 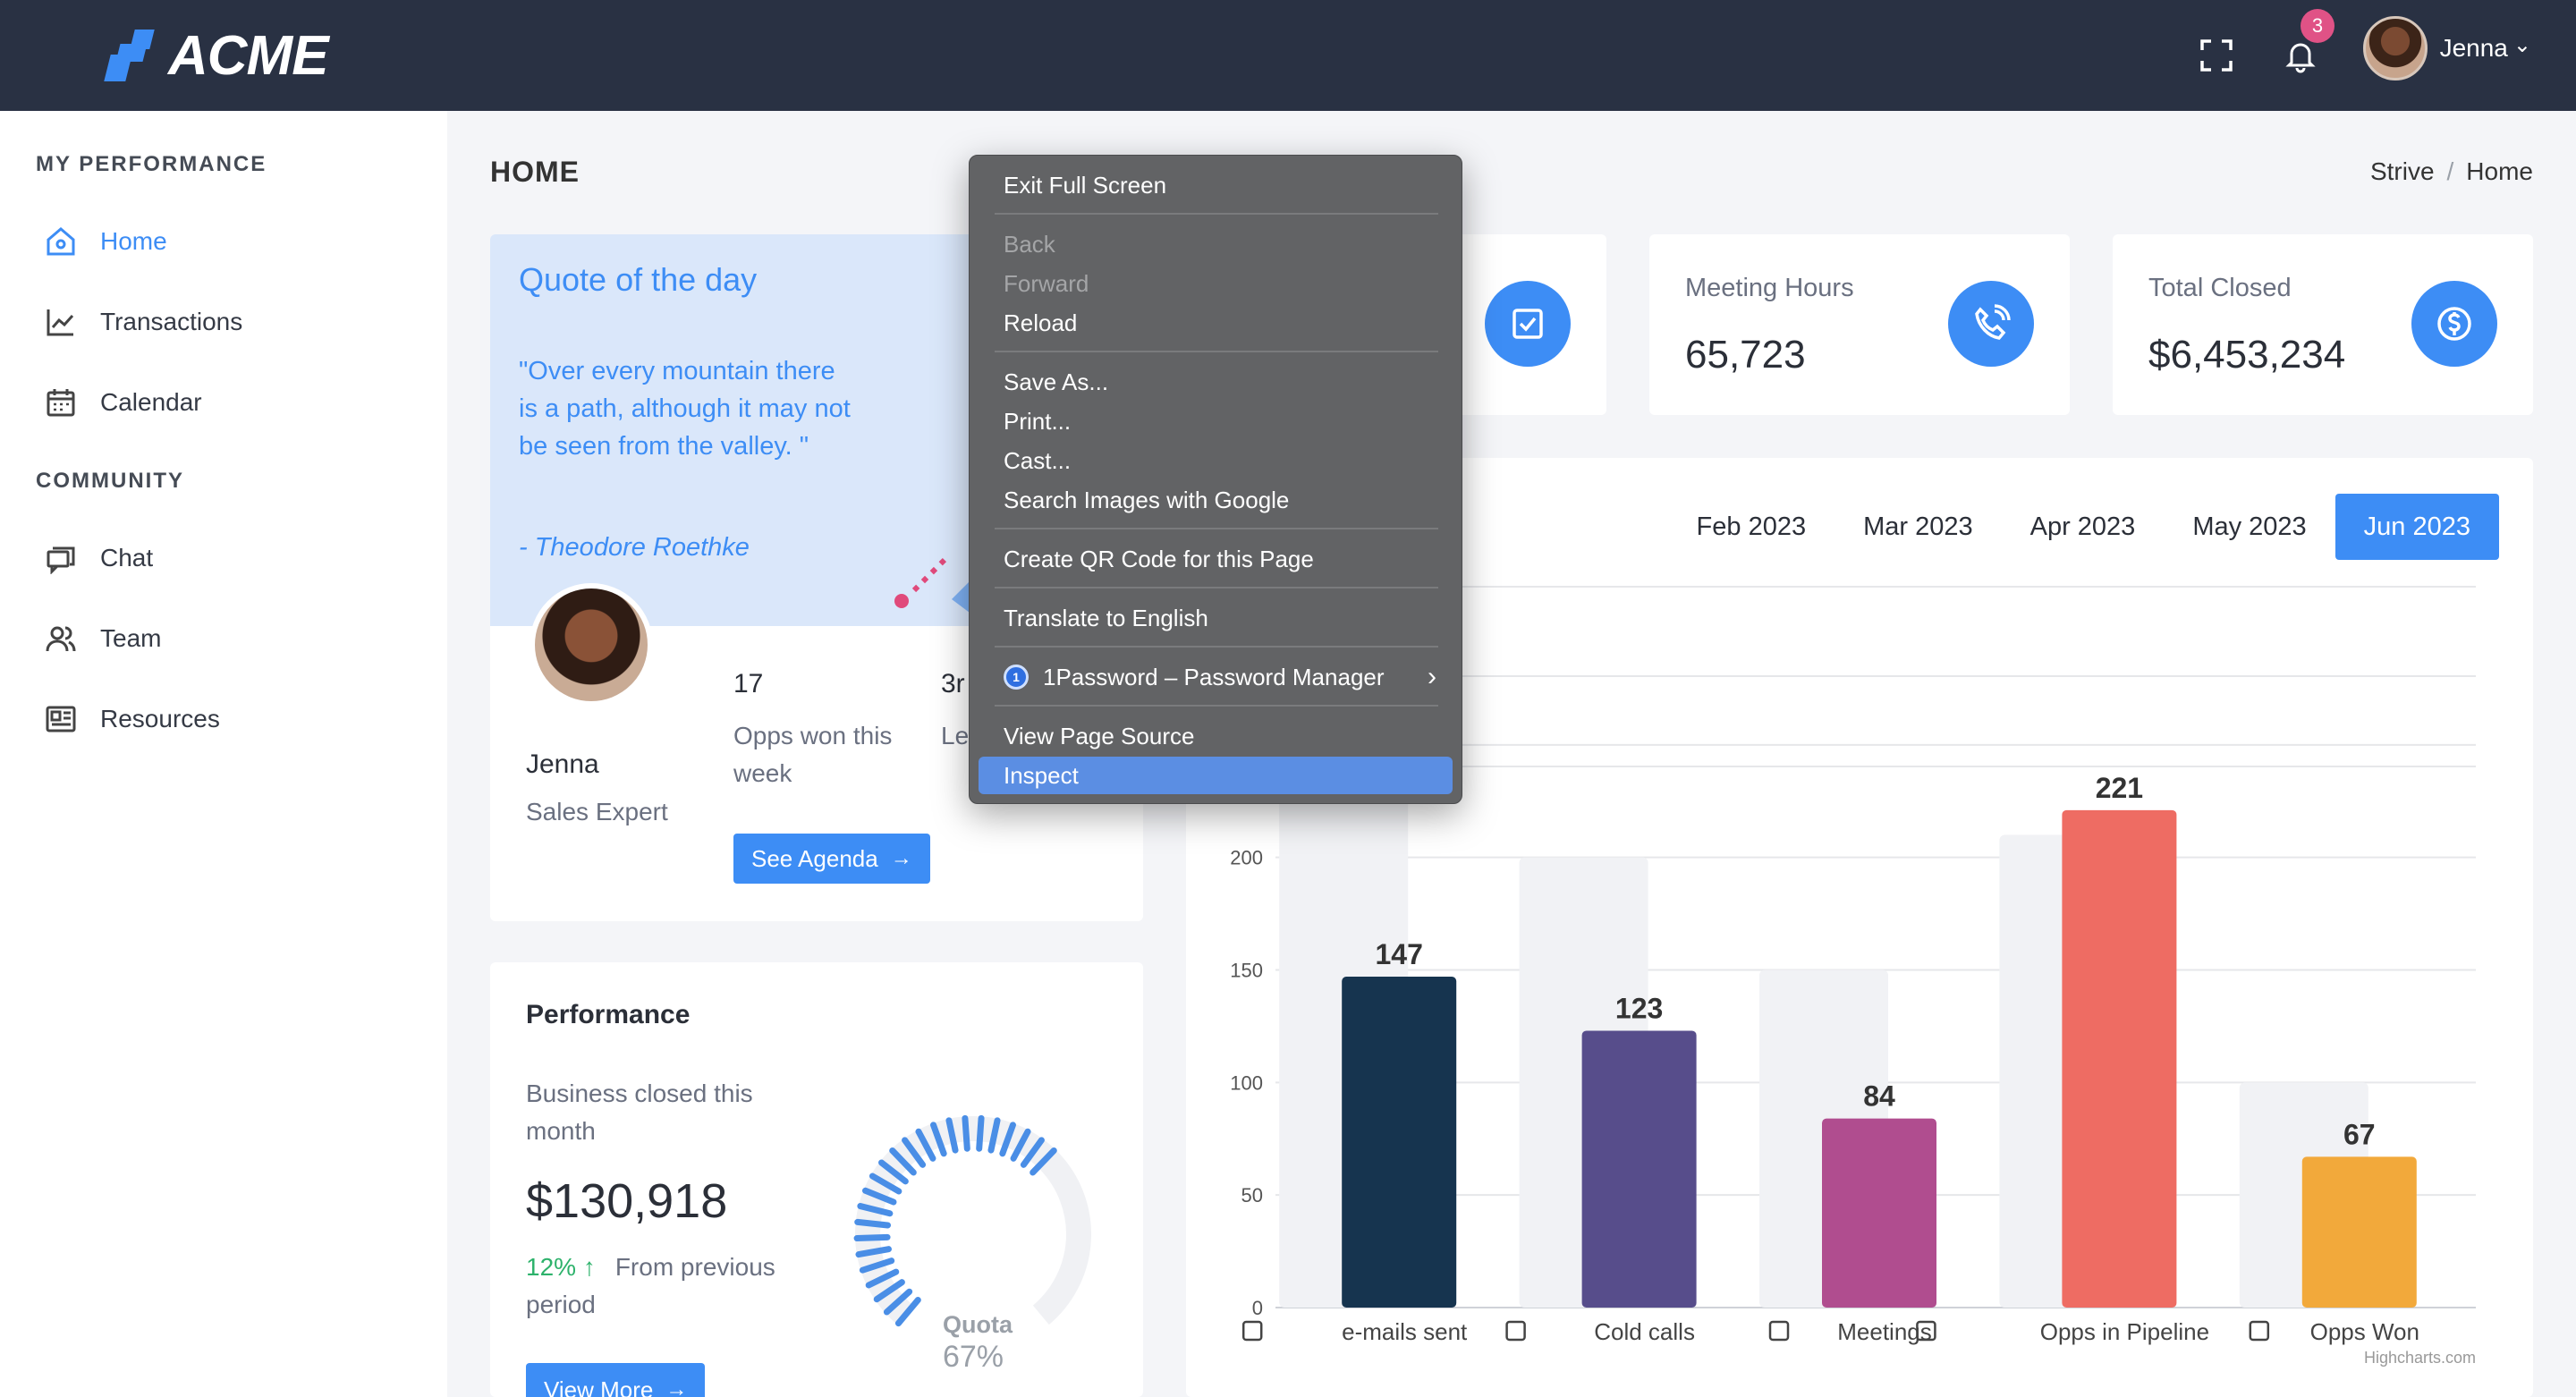 What do you see at coordinates (2364, 1331) in the screenshot?
I see `x-tick-label: Opps Won` at bounding box center [2364, 1331].